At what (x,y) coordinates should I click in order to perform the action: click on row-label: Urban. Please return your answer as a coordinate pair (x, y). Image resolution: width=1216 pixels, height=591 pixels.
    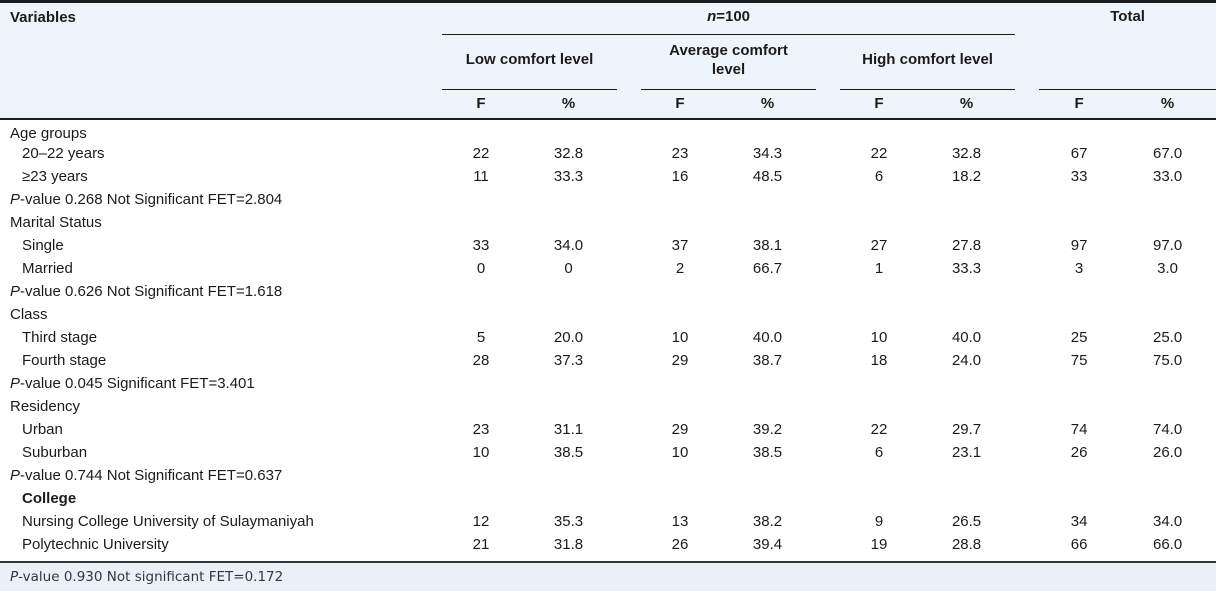
    Looking at the image, I should click on (221, 429).